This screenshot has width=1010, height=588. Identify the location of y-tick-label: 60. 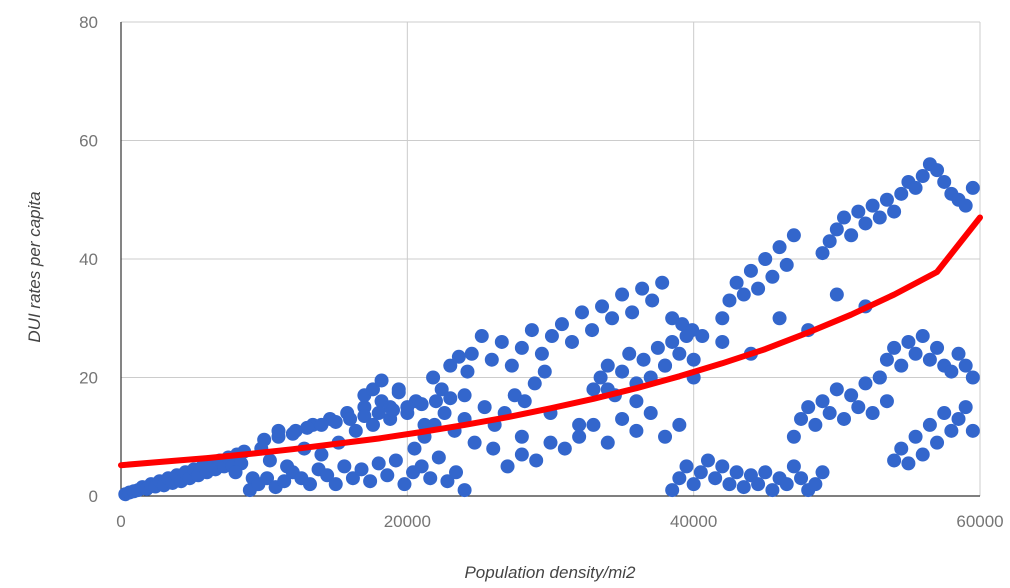
(88, 141).